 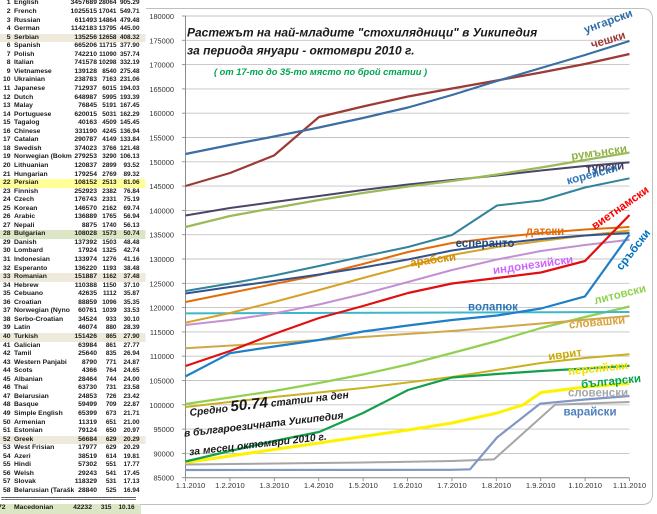 I want to click on svg-text: 125000, so click(x=161, y=283).